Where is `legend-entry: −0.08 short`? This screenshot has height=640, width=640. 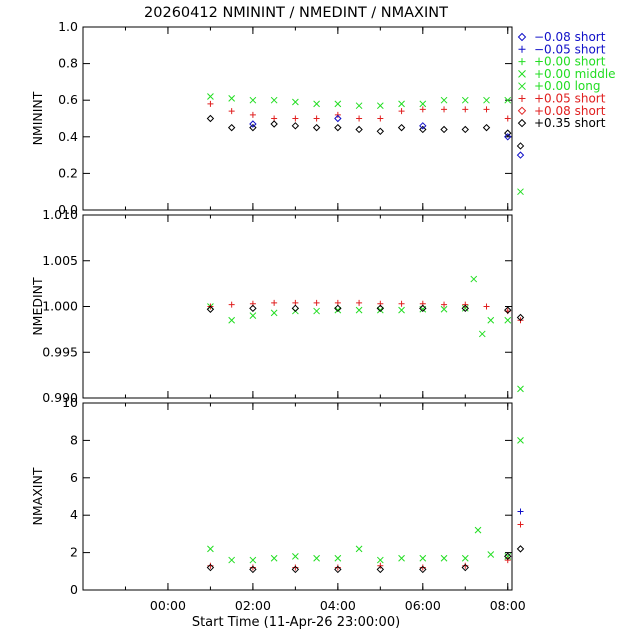 legend-entry: −0.08 short is located at coordinates (561, 37).